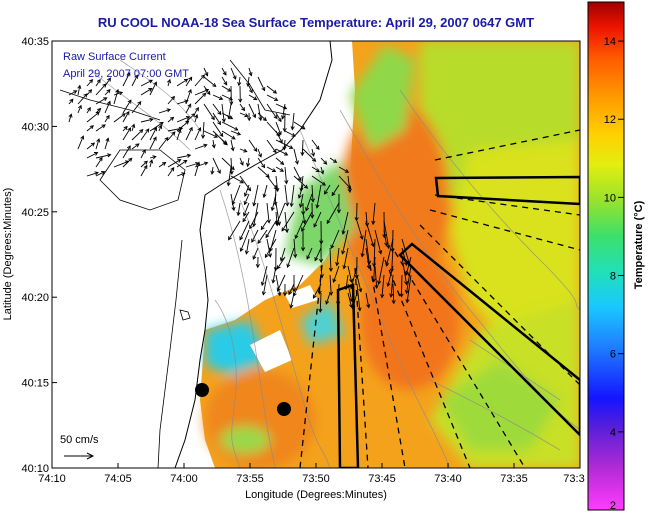 The height and width of the screenshot is (515, 651). I want to click on y-tick-label: 40:25, so click(35, 213).